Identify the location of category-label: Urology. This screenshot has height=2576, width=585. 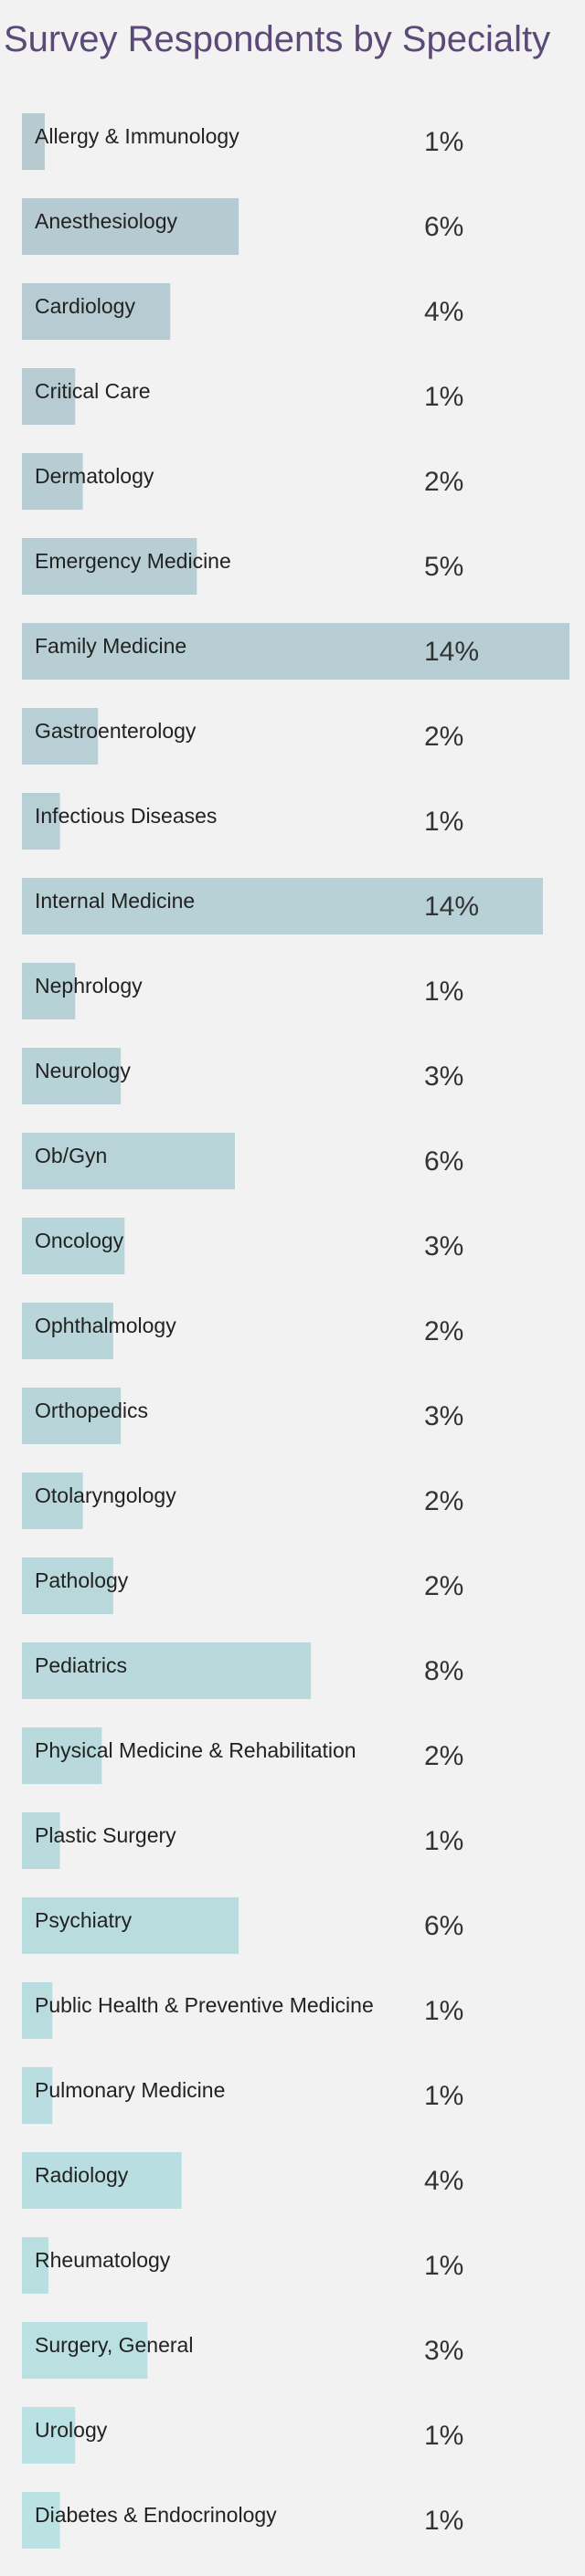
(71, 2430).